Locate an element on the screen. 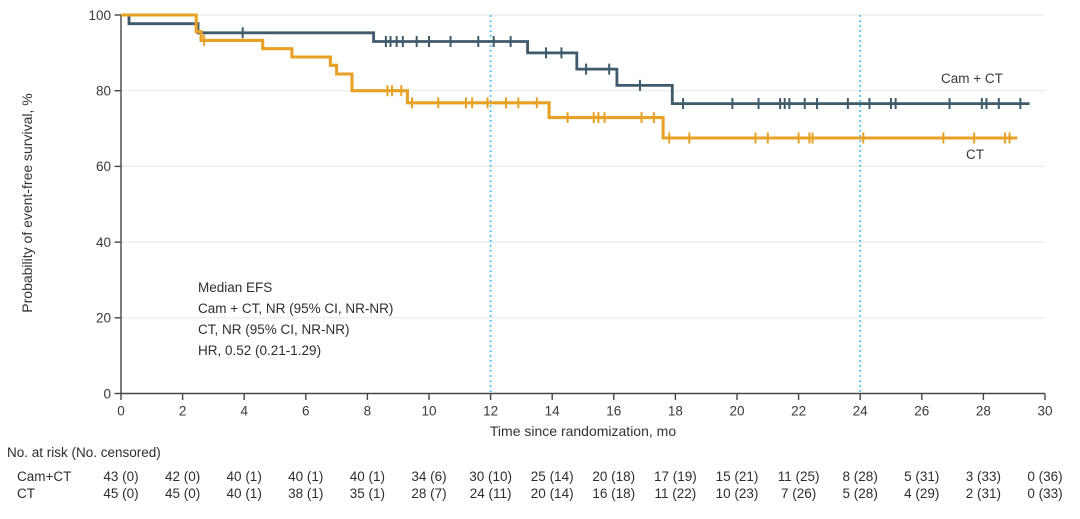  risk-row-label-cam-plus-ct: Cam+CT is located at coordinates (44, 476).